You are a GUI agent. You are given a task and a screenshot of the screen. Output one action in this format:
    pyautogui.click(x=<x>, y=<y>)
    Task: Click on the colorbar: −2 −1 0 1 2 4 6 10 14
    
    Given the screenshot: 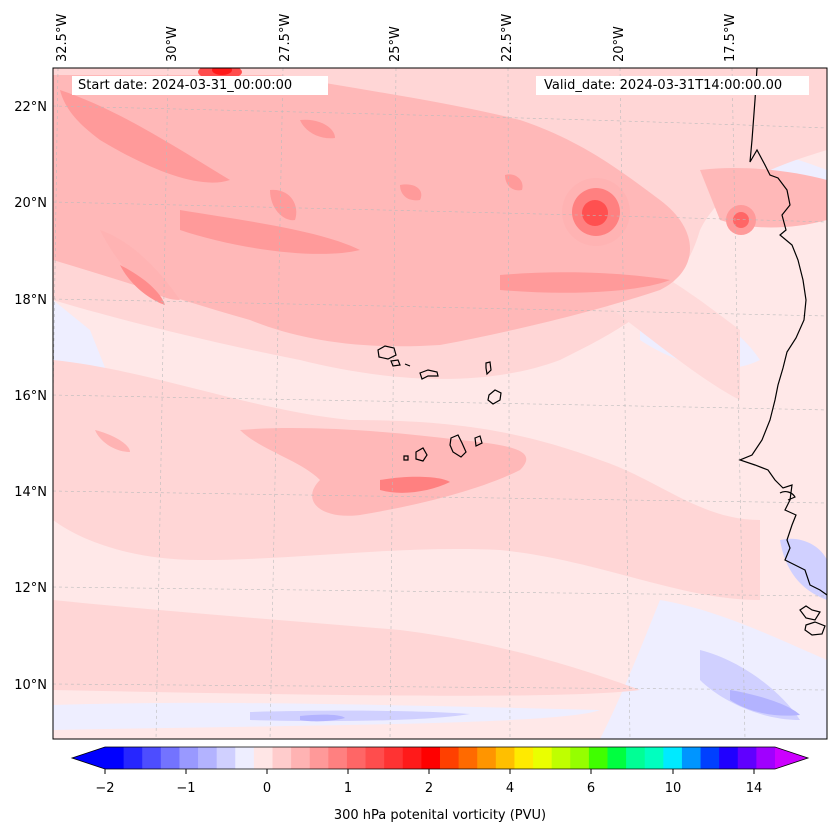 What is the action you would take?
    pyautogui.click(x=440, y=771)
    